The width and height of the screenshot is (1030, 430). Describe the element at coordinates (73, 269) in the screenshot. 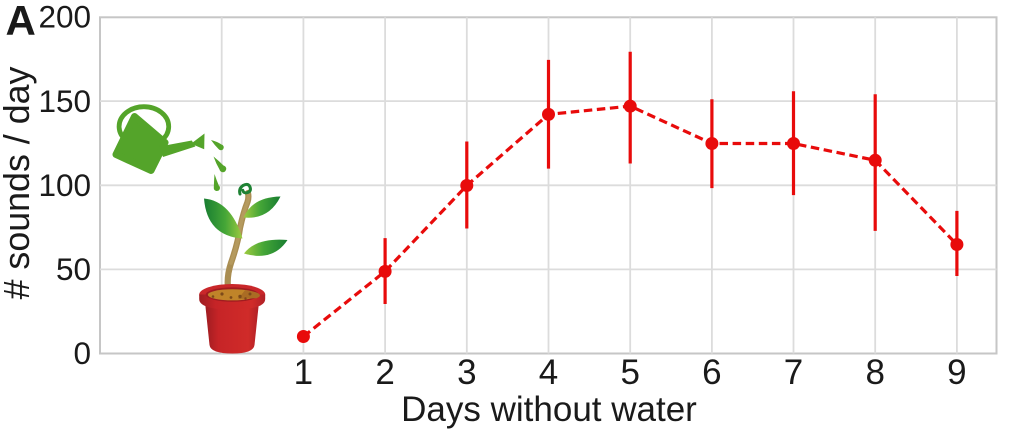

I see `svg-text: 50` at that location.